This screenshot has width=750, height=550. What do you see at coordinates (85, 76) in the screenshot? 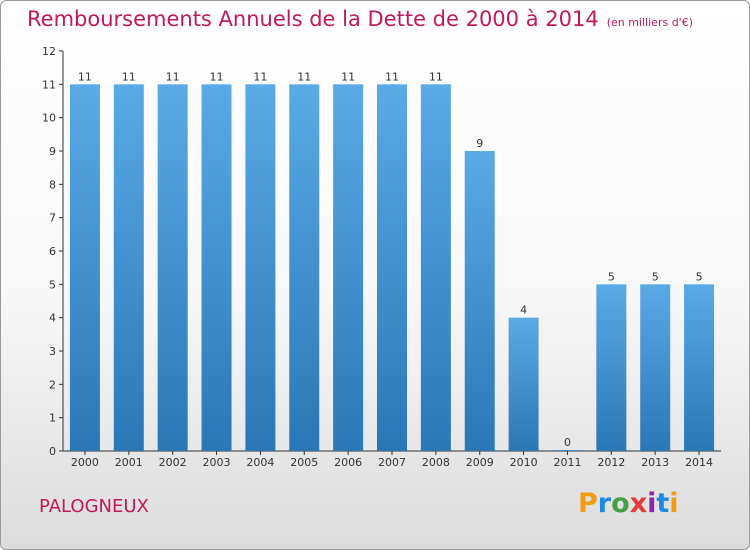
I see `data-label-2000: 11` at bounding box center [85, 76].